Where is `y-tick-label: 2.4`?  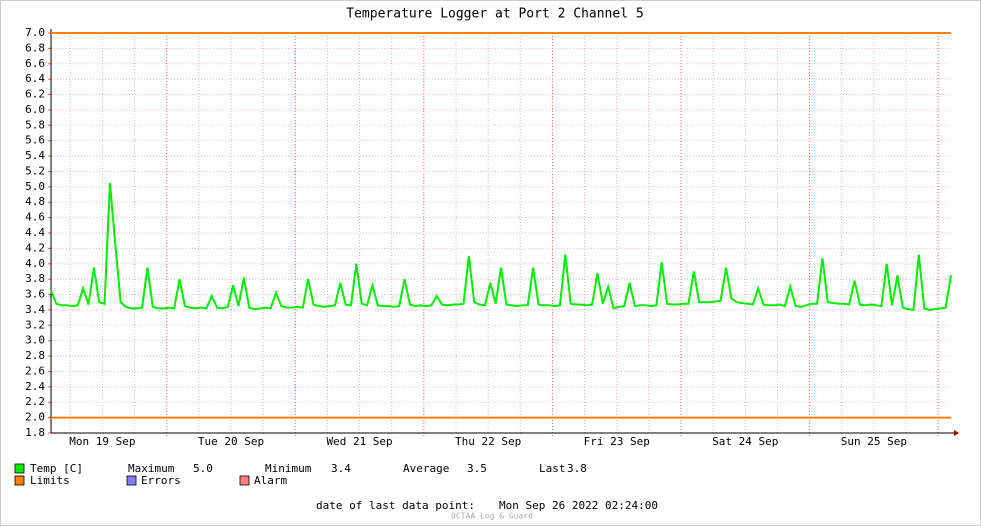
y-tick-label: 2.4 is located at coordinates (35, 386).